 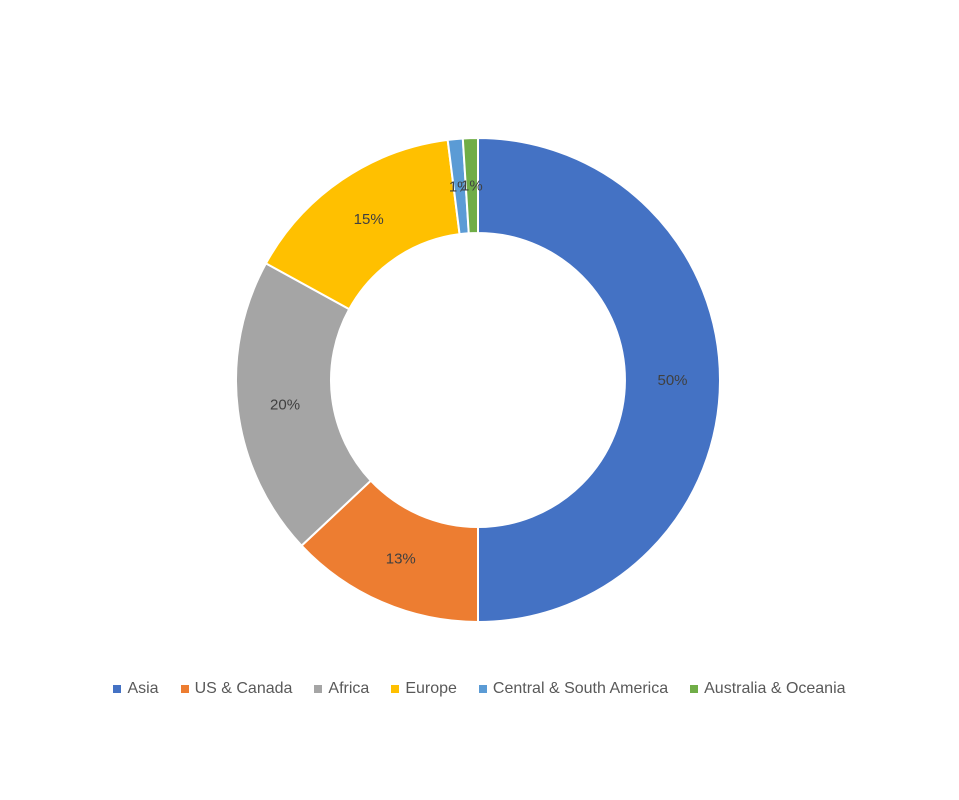 I want to click on legend-item-us-canada: US & Canada, so click(x=236, y=689).